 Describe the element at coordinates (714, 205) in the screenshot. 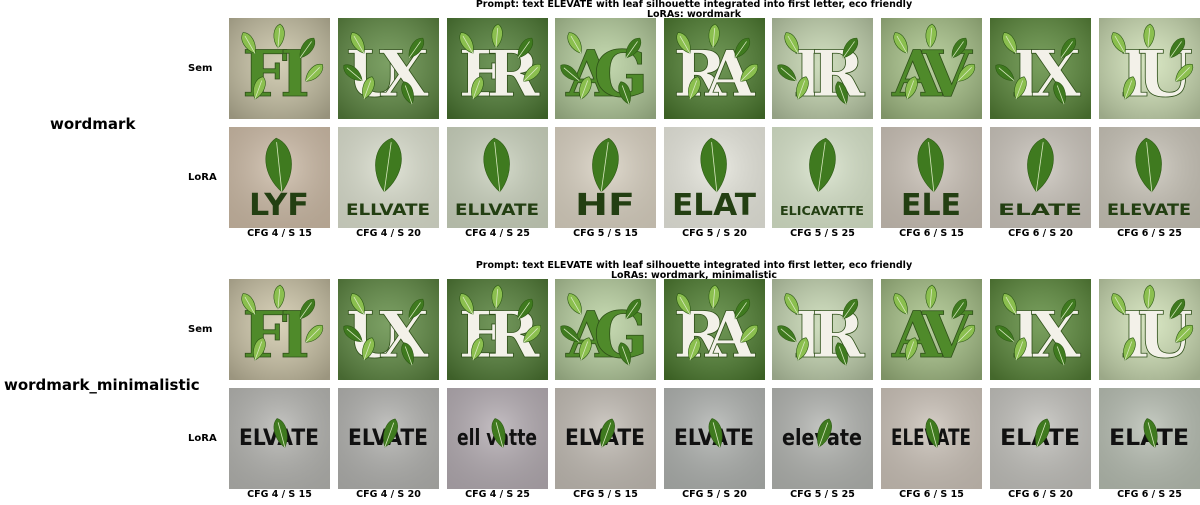

I see `svg-text: ELAT` at that location.